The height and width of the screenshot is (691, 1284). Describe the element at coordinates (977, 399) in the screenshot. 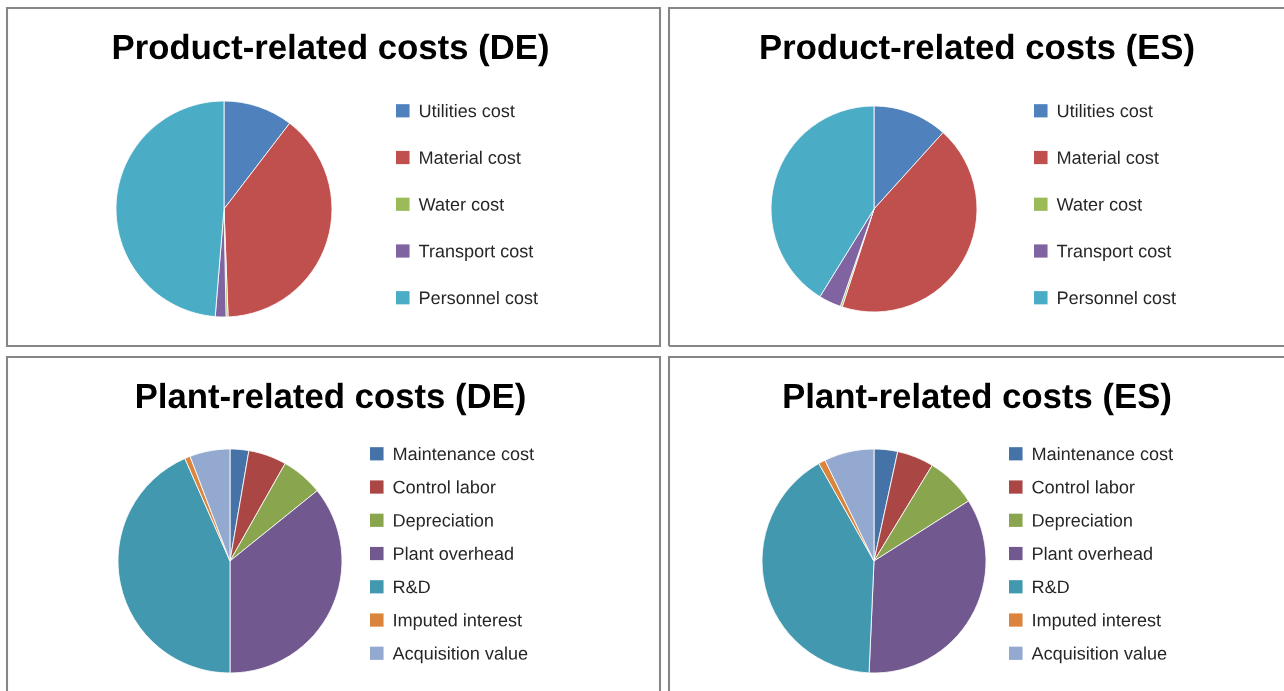

I see `chart-title: Plant-related costs (ES)` at that location.